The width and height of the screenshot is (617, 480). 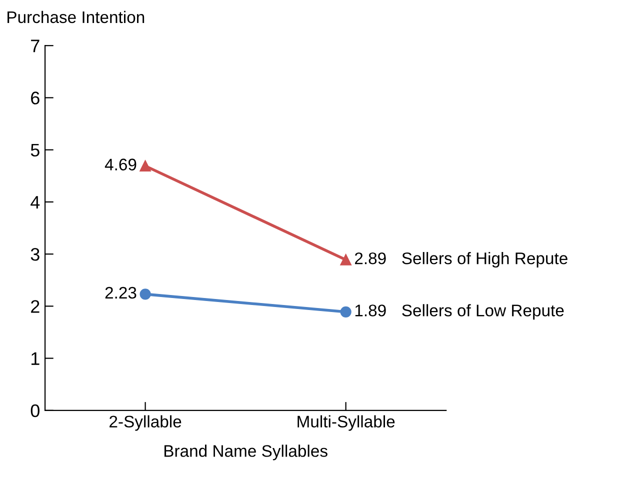 I want to click on x-tick-label: 2-Syllable, so click(x=146, y=423).